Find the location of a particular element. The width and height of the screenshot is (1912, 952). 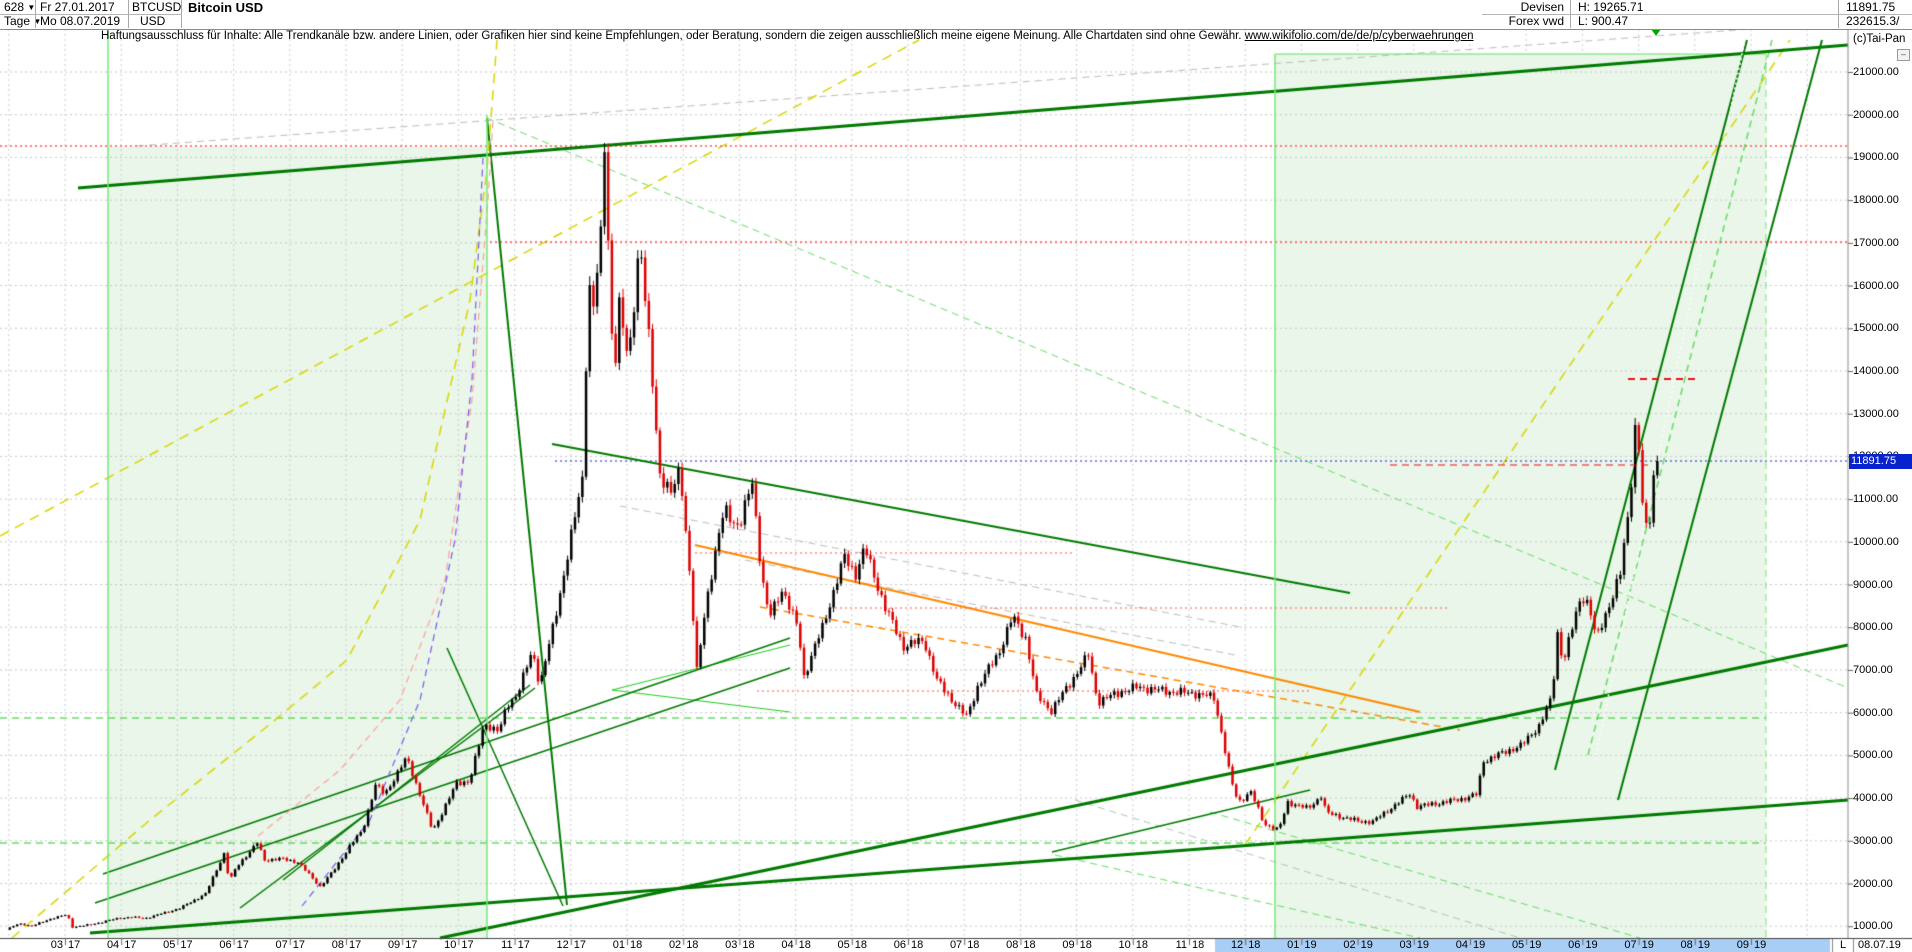

copyright-label: (c)Tai-Pan is located at coordinates (1879, 39).